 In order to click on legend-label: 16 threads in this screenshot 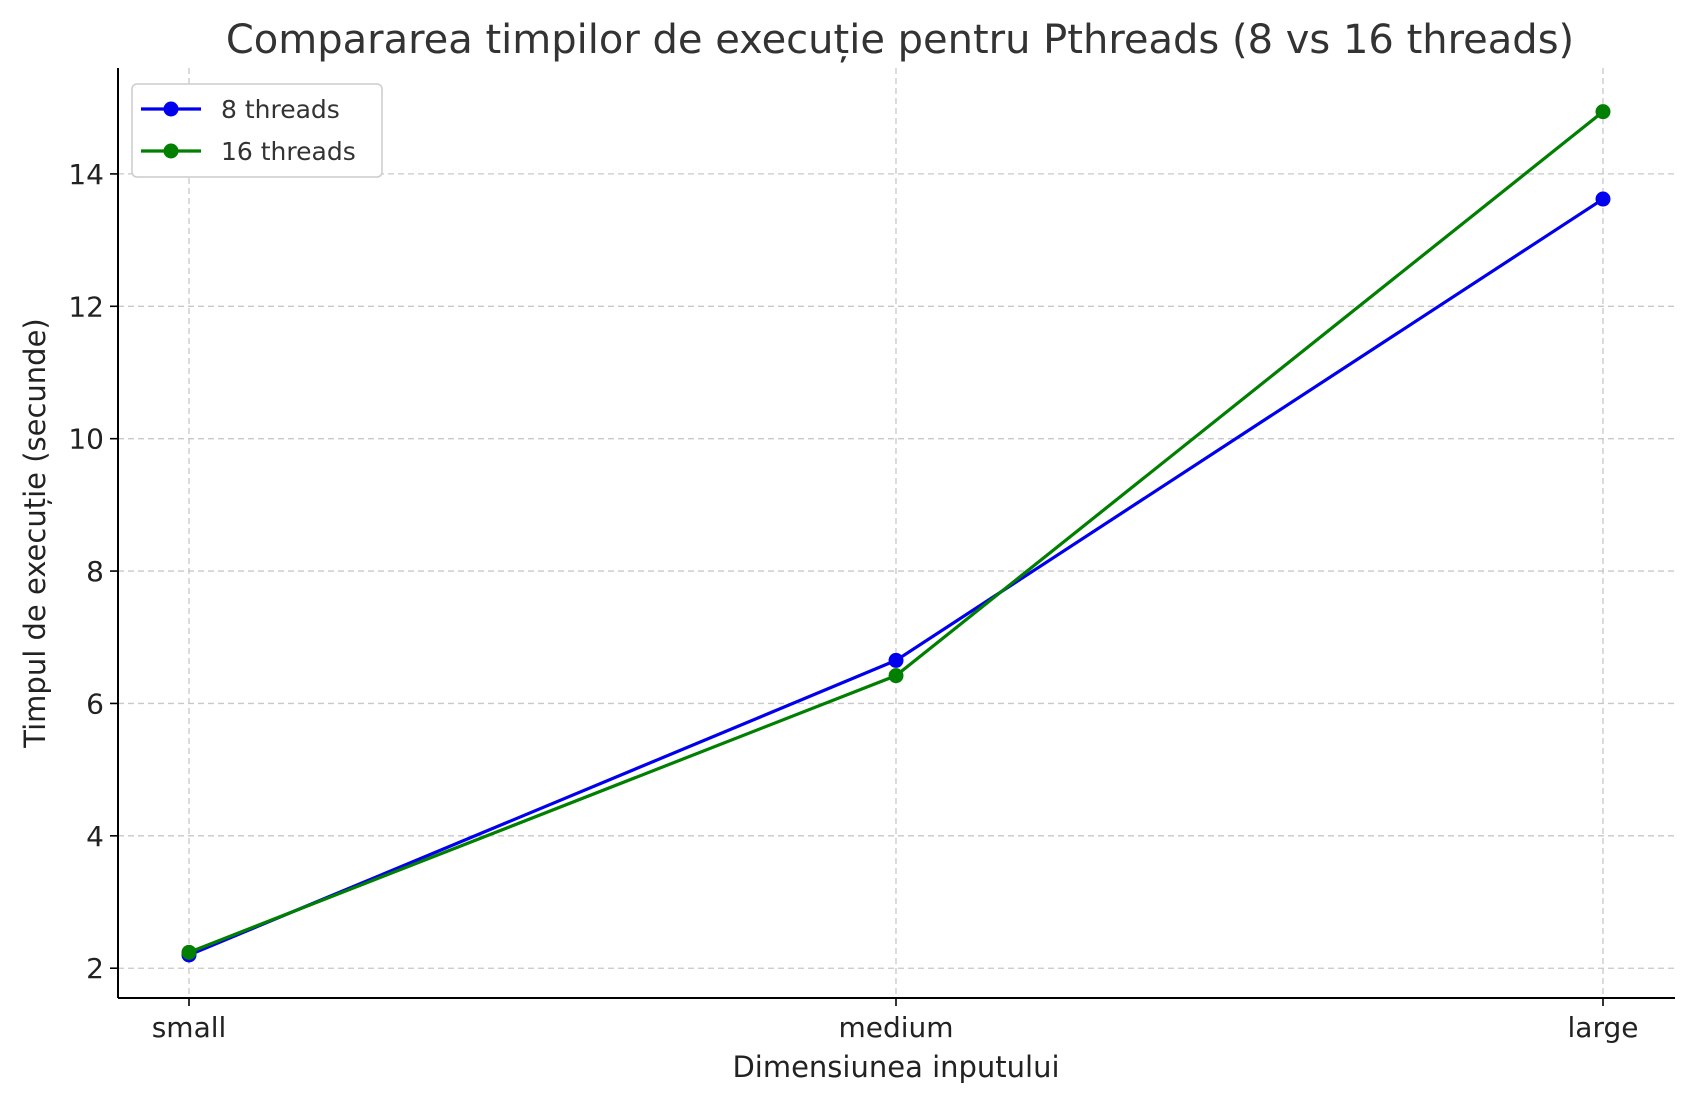, I will do `click(288, 151)`.